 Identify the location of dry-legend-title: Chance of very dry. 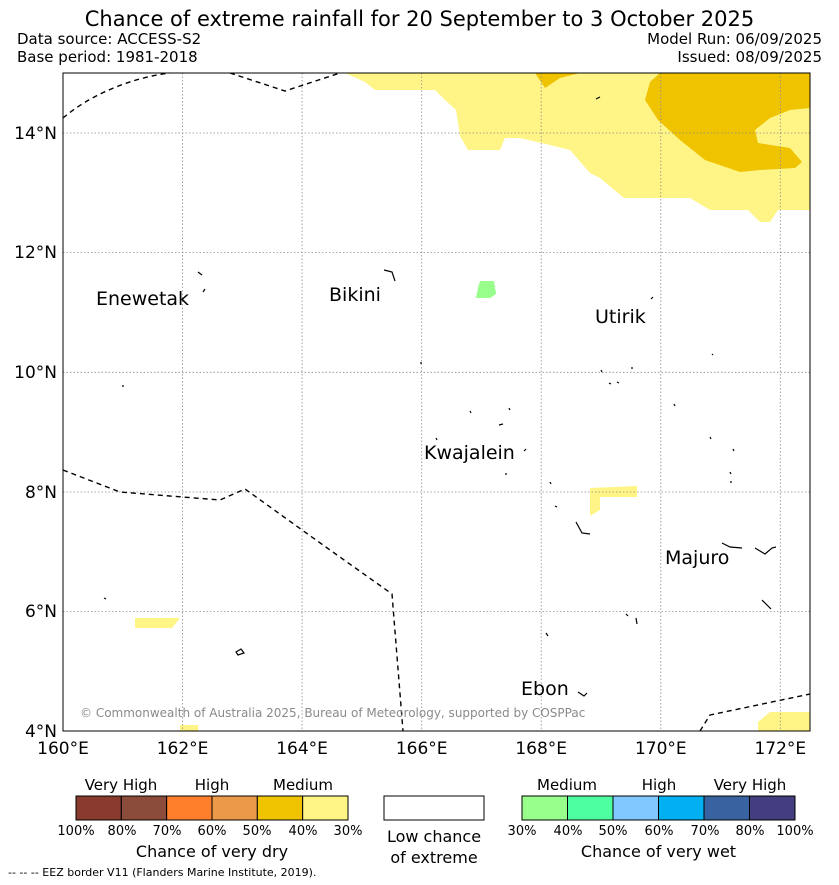
(212, 851).